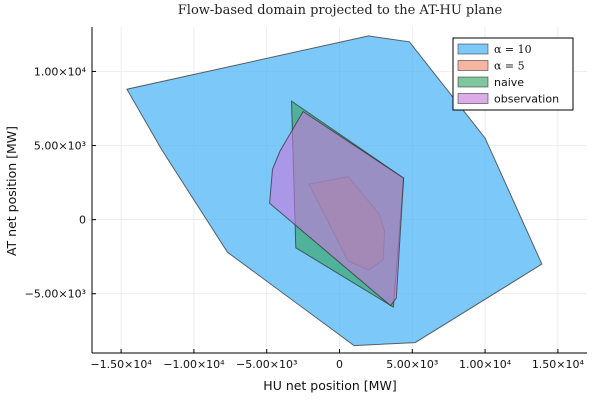 This screenshot has width=600, height=400. I want to click on x-tick-label: −1.00×10⁴, so click(194, 364).